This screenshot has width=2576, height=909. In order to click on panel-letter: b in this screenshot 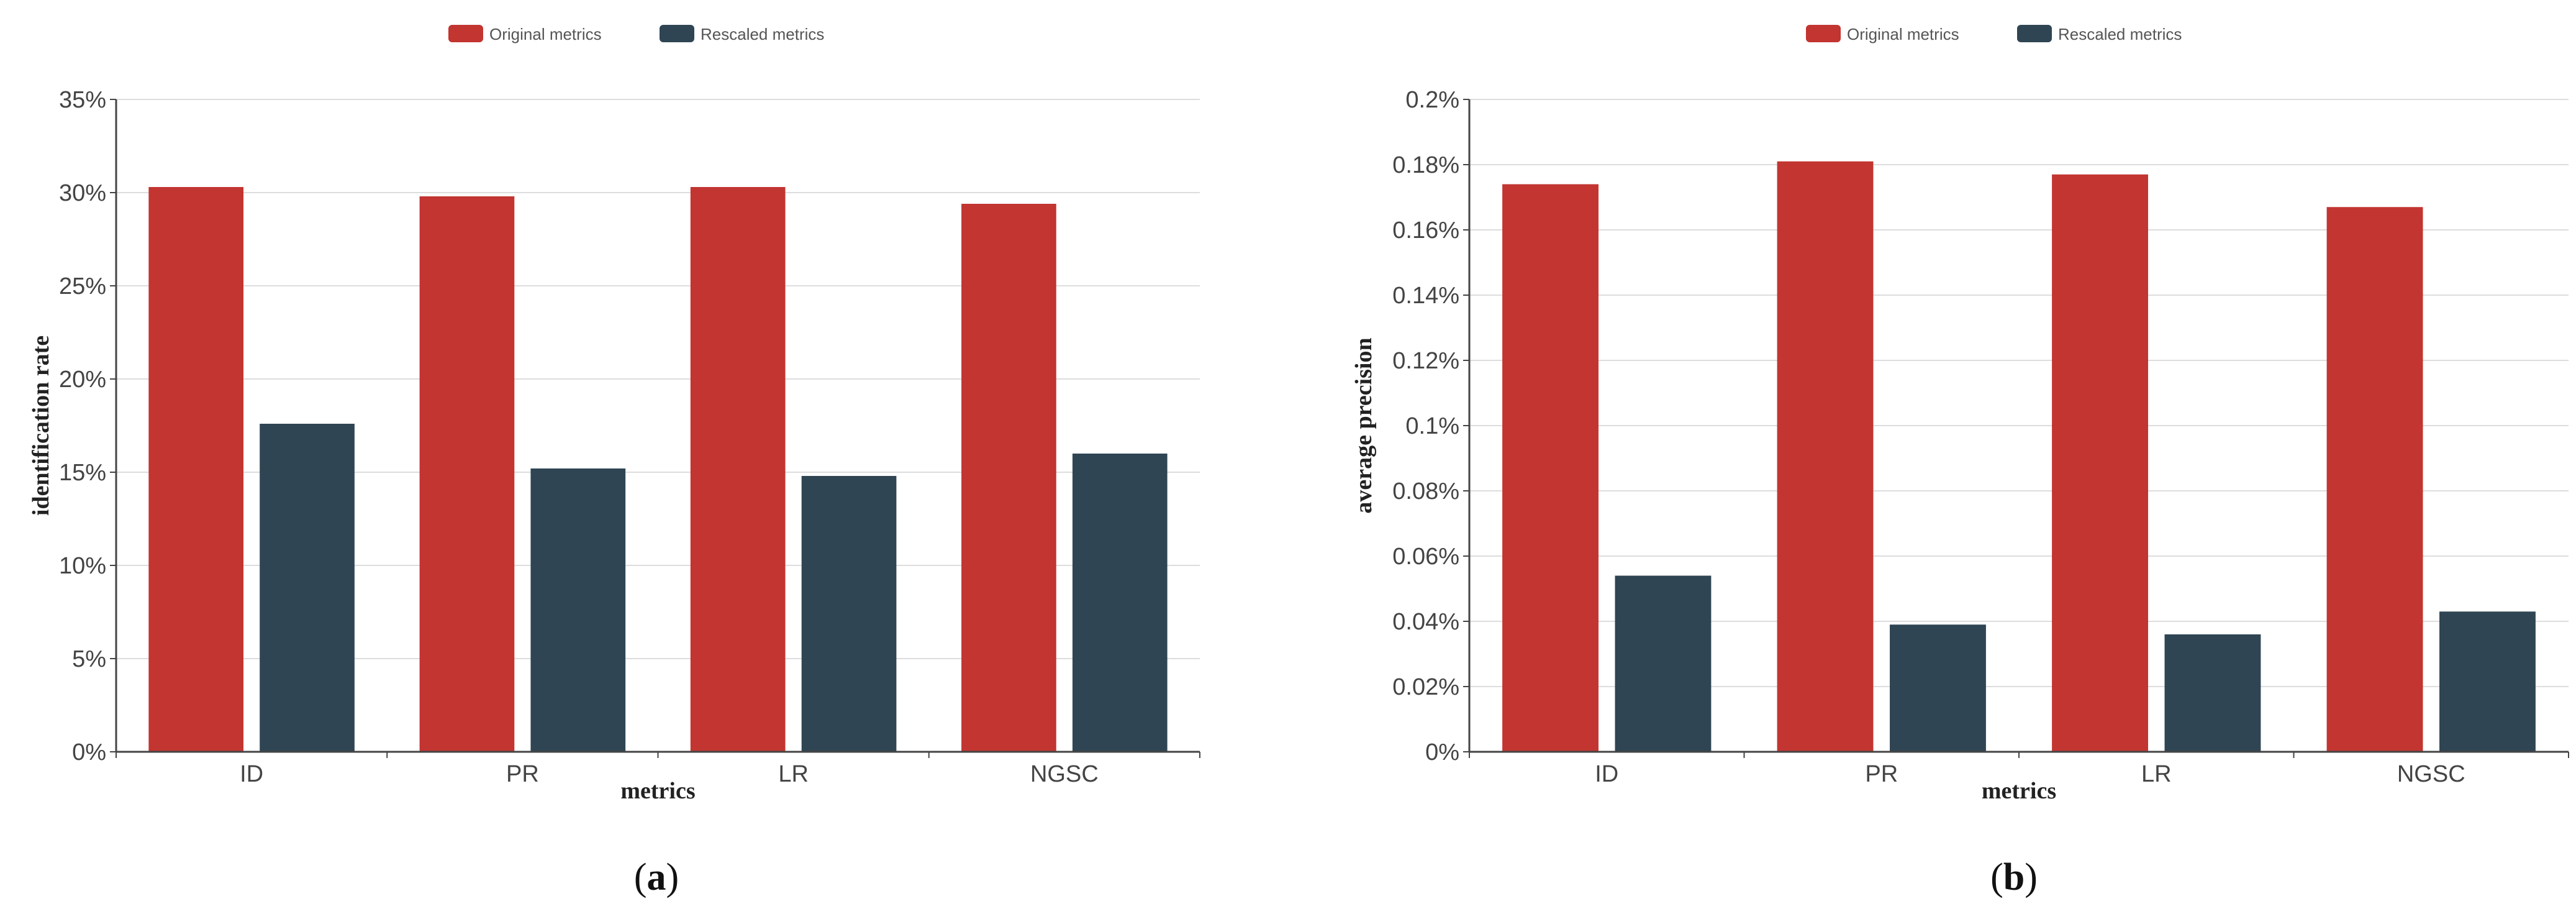, I will do `click(2014, 877)`.